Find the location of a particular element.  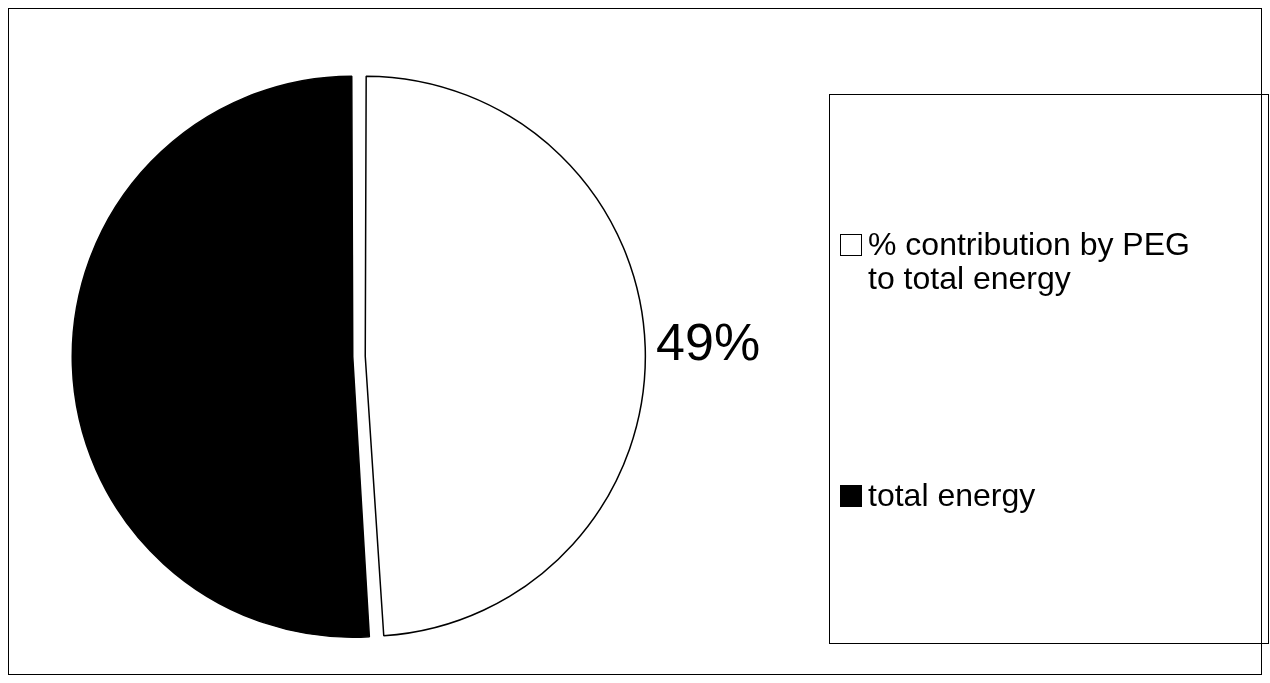

legend-label: % contribution by PEG to total energy is located at coordinates (1029, 260).